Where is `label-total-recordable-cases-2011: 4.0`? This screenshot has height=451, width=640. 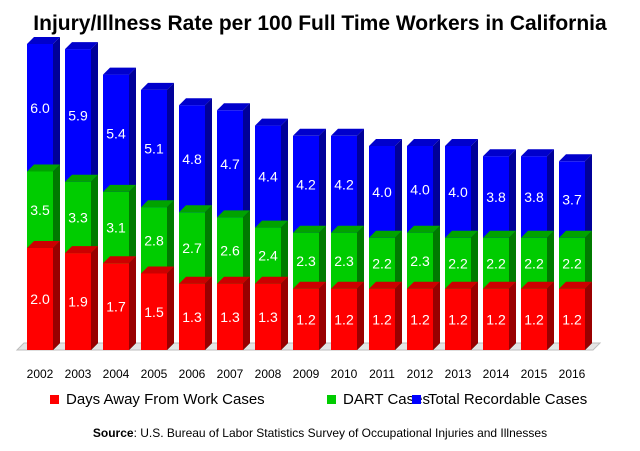
label-total-recordable-cases-2011: 4.0 is located at coordinates (382, 192).